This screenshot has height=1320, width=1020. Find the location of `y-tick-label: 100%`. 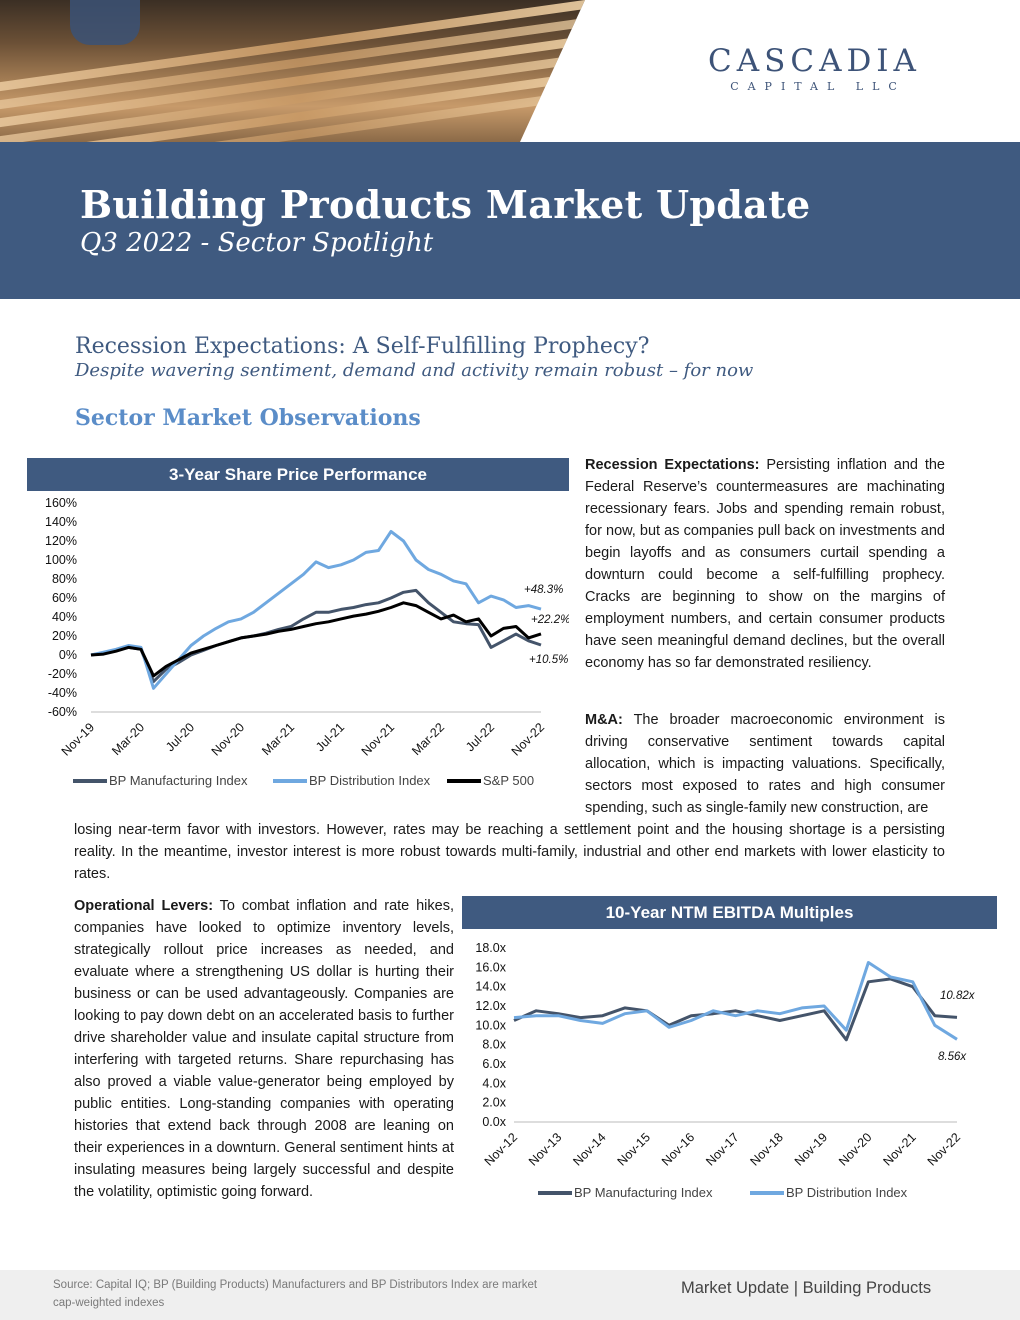

y-tick-label: 100% is located at coordinates (61, 560).